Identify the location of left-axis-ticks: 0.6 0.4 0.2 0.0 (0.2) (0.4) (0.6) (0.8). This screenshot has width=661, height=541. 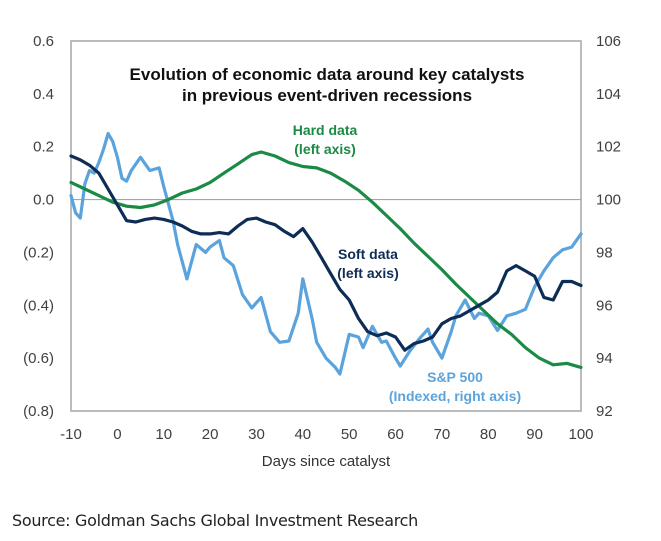
(38, 226).